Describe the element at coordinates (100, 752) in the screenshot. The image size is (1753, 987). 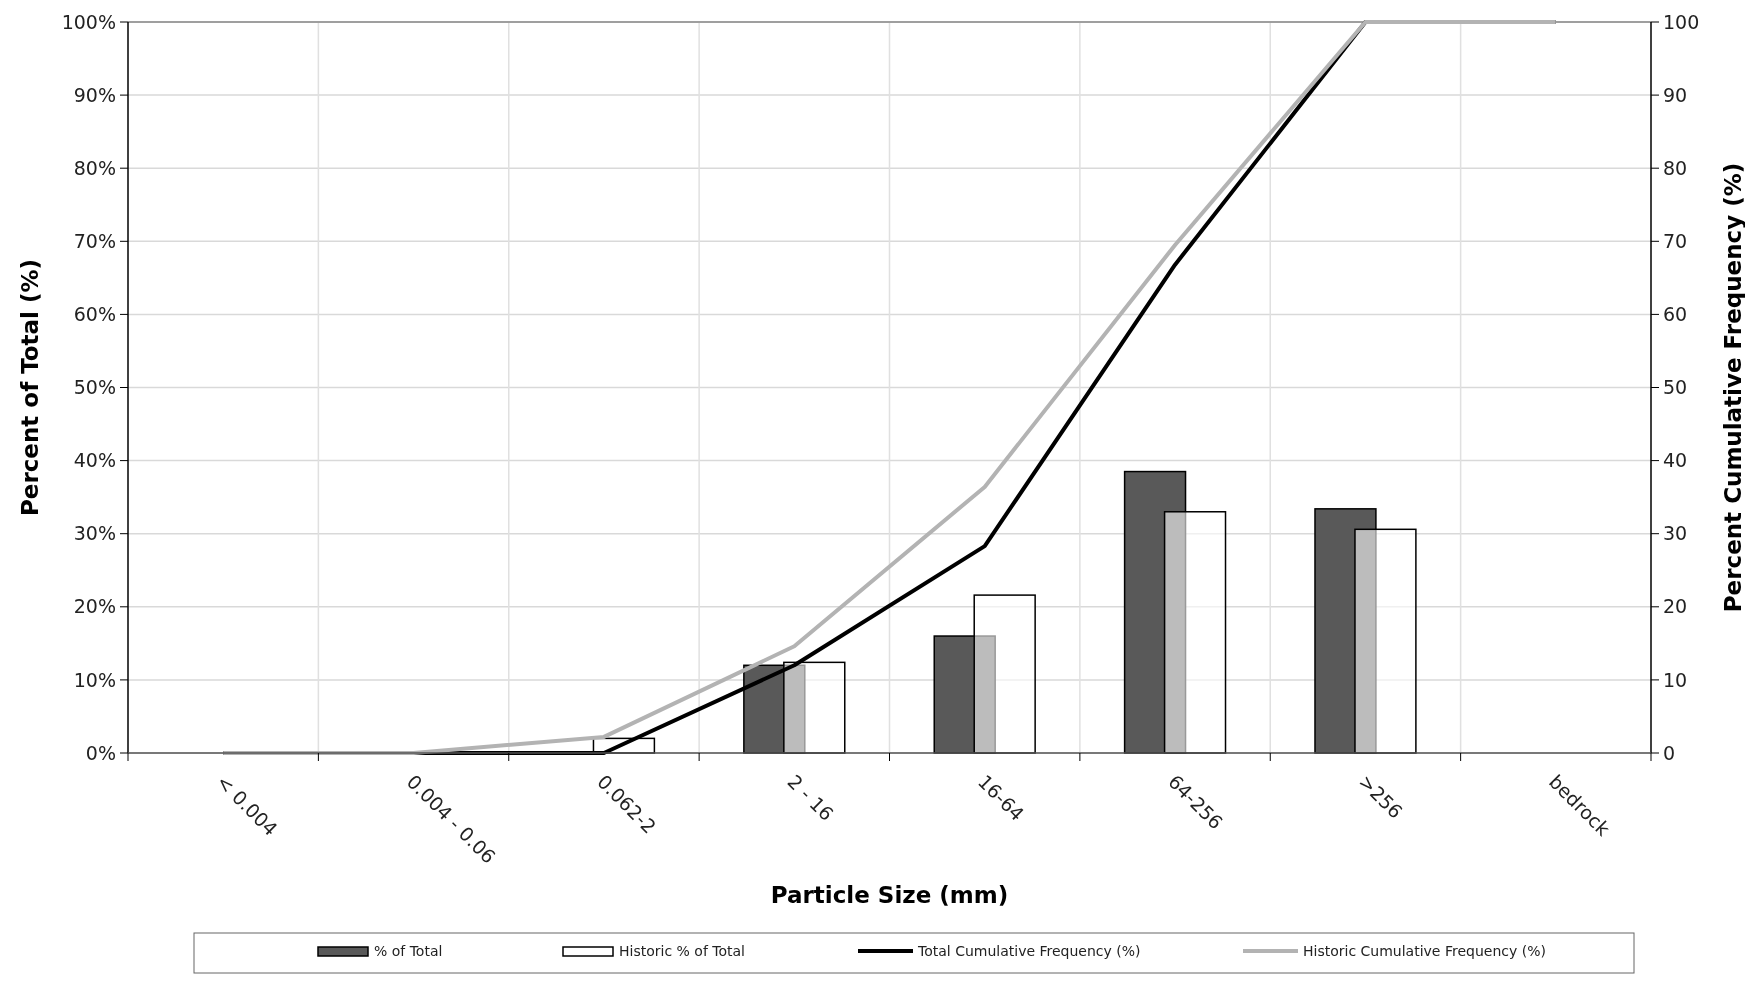
I see `y-tick-label: 0%` at that location.